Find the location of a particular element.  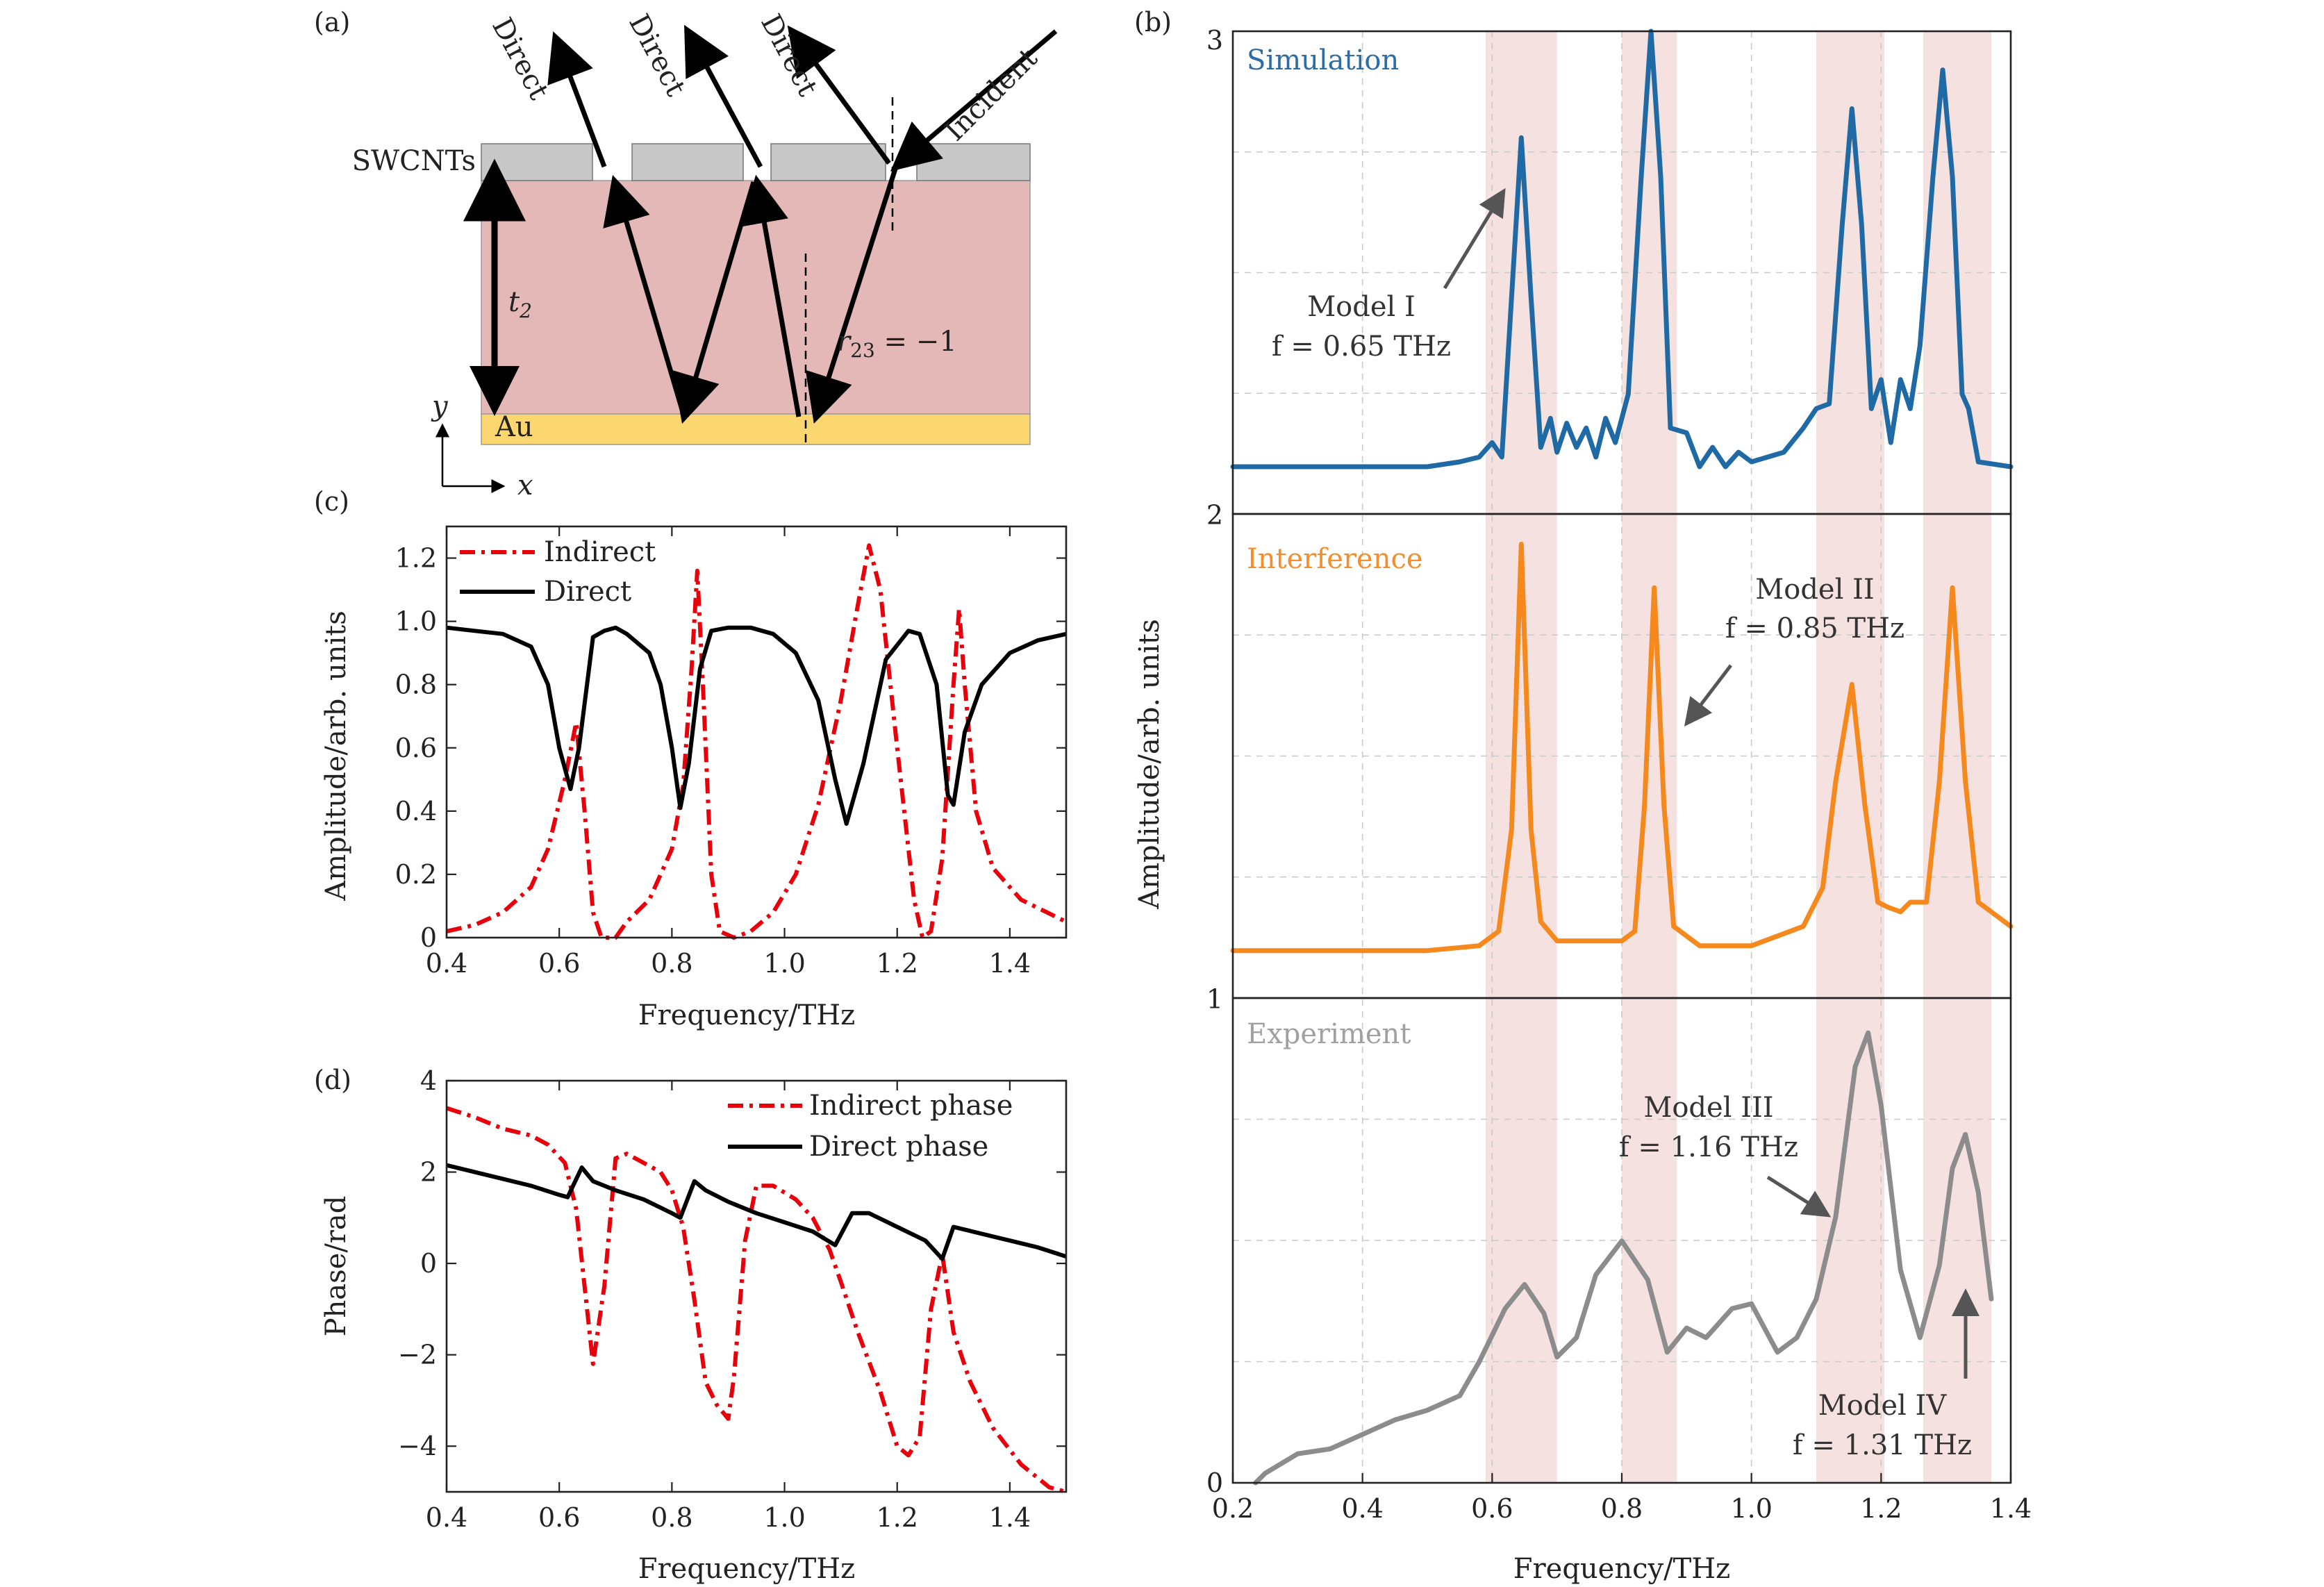

thickness-label: t2 is located at coordinates (520, 304).